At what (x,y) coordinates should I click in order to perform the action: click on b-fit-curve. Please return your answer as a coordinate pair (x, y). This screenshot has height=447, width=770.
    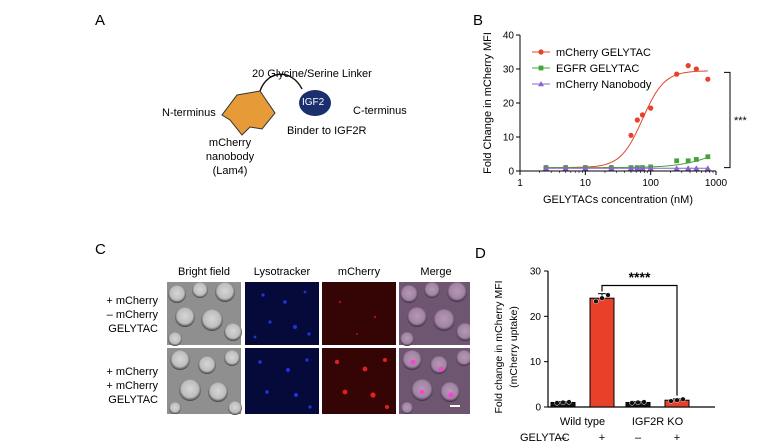
    Looking at the image, I should click on (627, 162).